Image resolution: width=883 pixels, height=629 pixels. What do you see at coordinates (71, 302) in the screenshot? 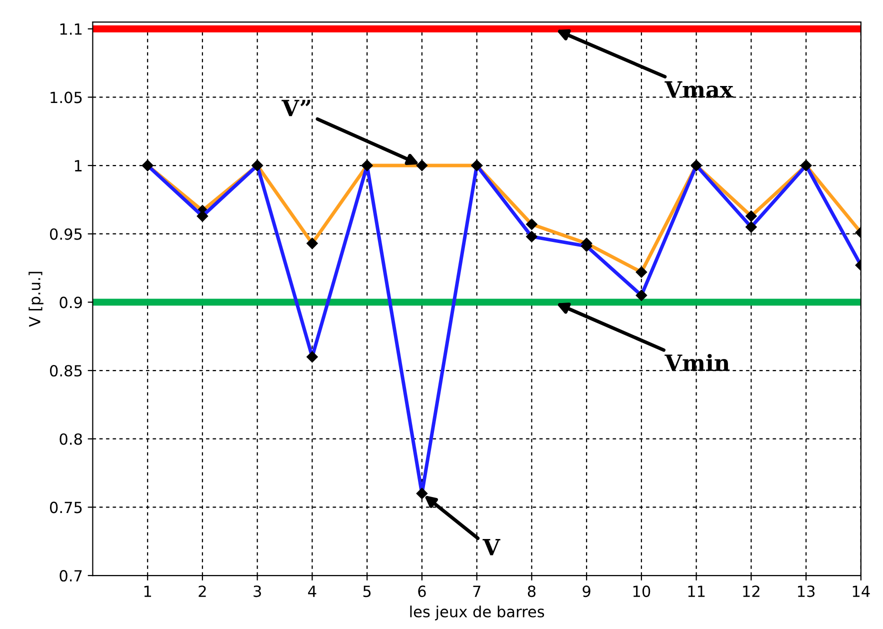
I see `y-tick-label: 0.9` at bounding box center [71, 302].